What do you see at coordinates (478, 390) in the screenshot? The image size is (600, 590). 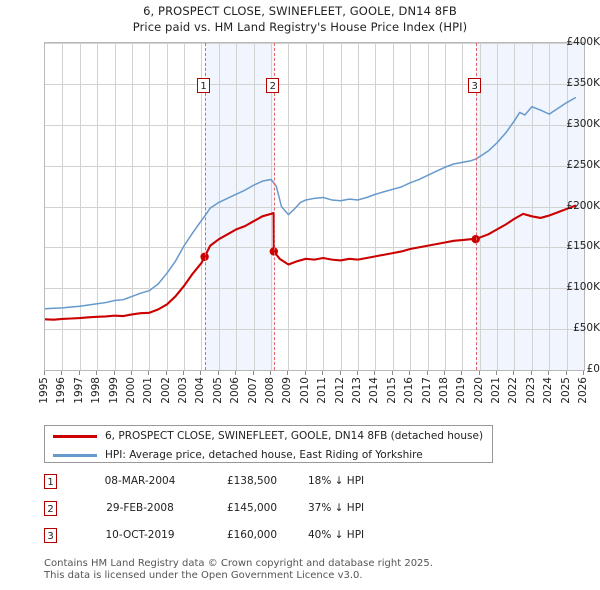 I see `x-axis-tick-label: 2020` at bounding box center [478, 390].